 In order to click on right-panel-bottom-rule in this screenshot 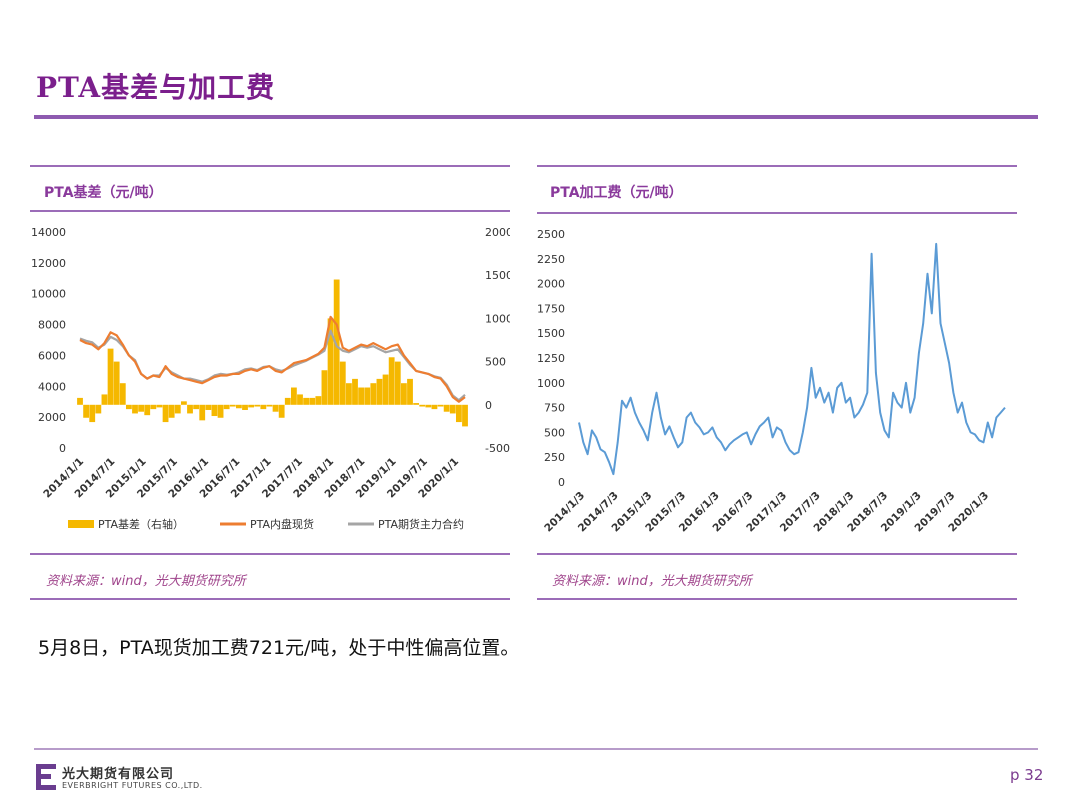, I will do `click(777, 554)`.